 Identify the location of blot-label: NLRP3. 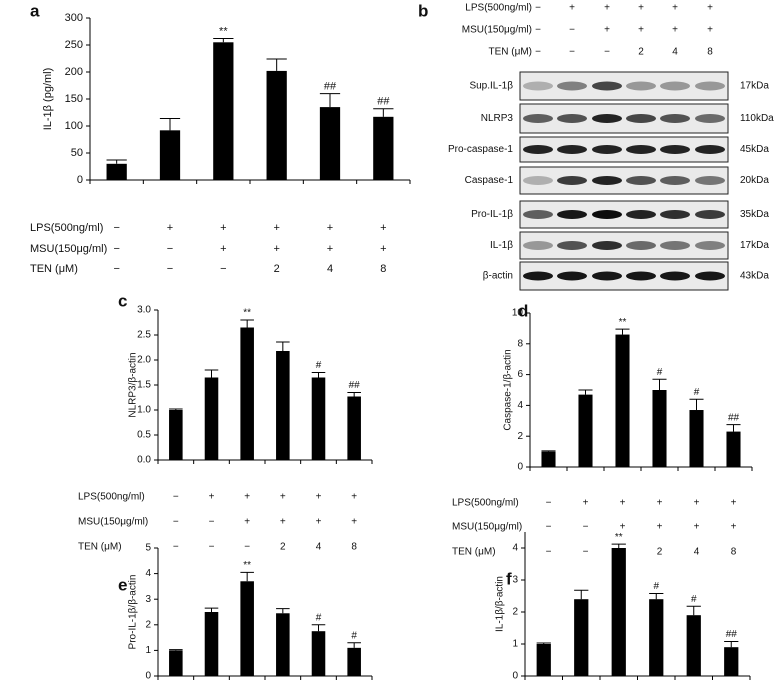
(497, 118).